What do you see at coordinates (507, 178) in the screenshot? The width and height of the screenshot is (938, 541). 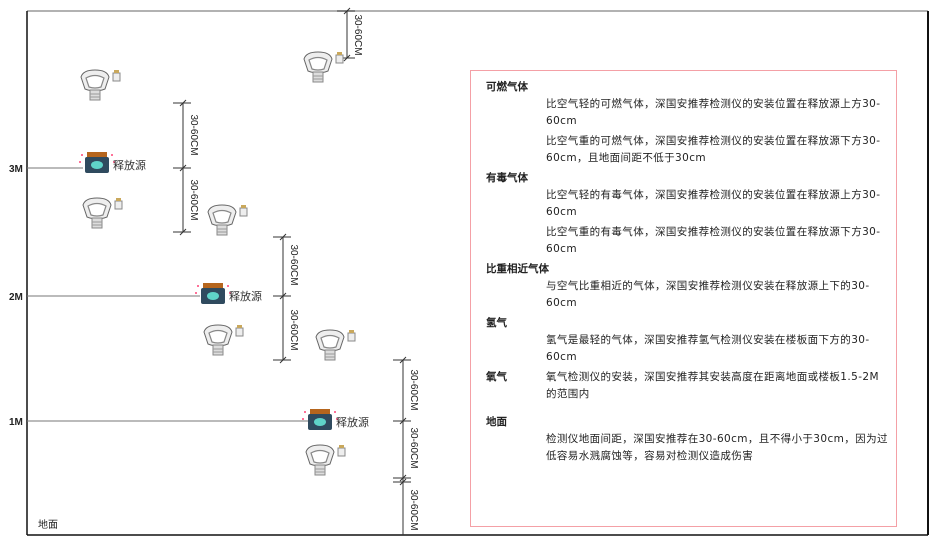 I see `section-title-toxic: 有毒气体` at bounding box center [507, 178].